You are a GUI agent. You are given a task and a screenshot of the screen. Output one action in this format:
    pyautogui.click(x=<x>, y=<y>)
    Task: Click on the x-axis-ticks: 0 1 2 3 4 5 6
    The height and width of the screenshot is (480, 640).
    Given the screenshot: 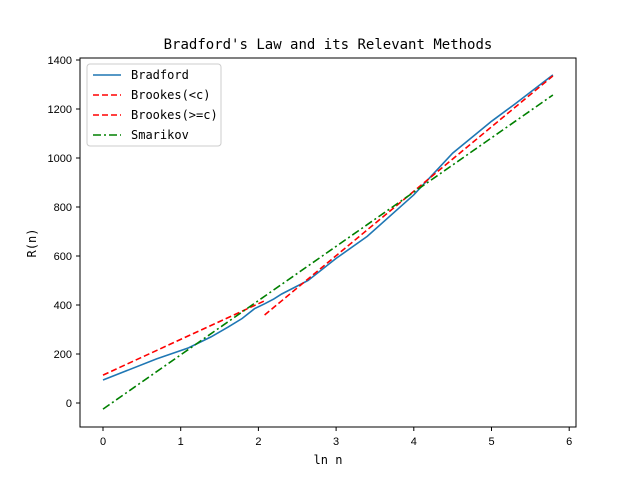 What is the action you would take?
    pyautogui.click(x=336, y=437)
    